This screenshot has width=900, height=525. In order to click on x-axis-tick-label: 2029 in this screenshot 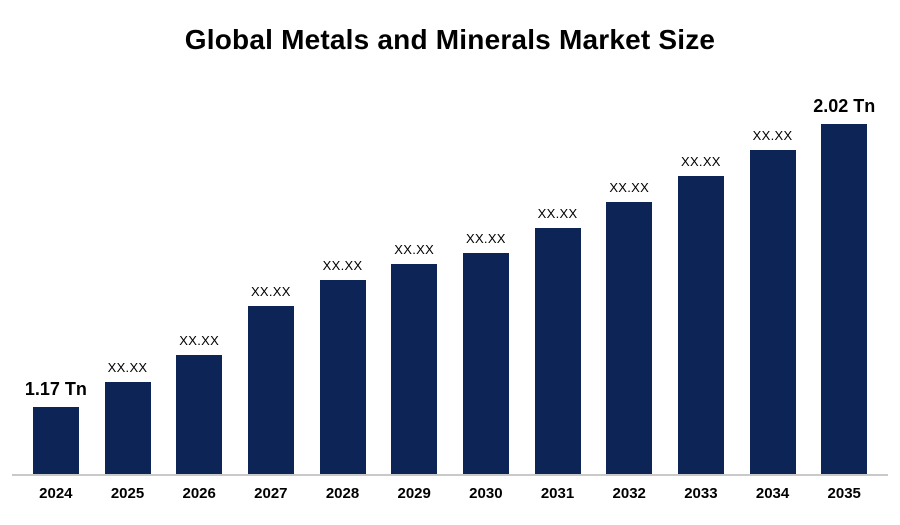, I will do `click(414, 493)`.